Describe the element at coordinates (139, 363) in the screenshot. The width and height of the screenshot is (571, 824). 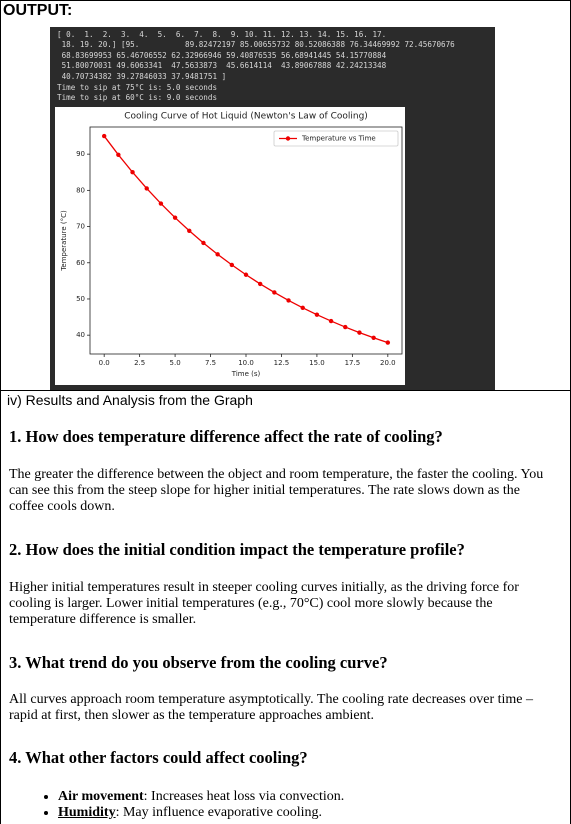
I see `x-tick-label: 2.5` at that location.